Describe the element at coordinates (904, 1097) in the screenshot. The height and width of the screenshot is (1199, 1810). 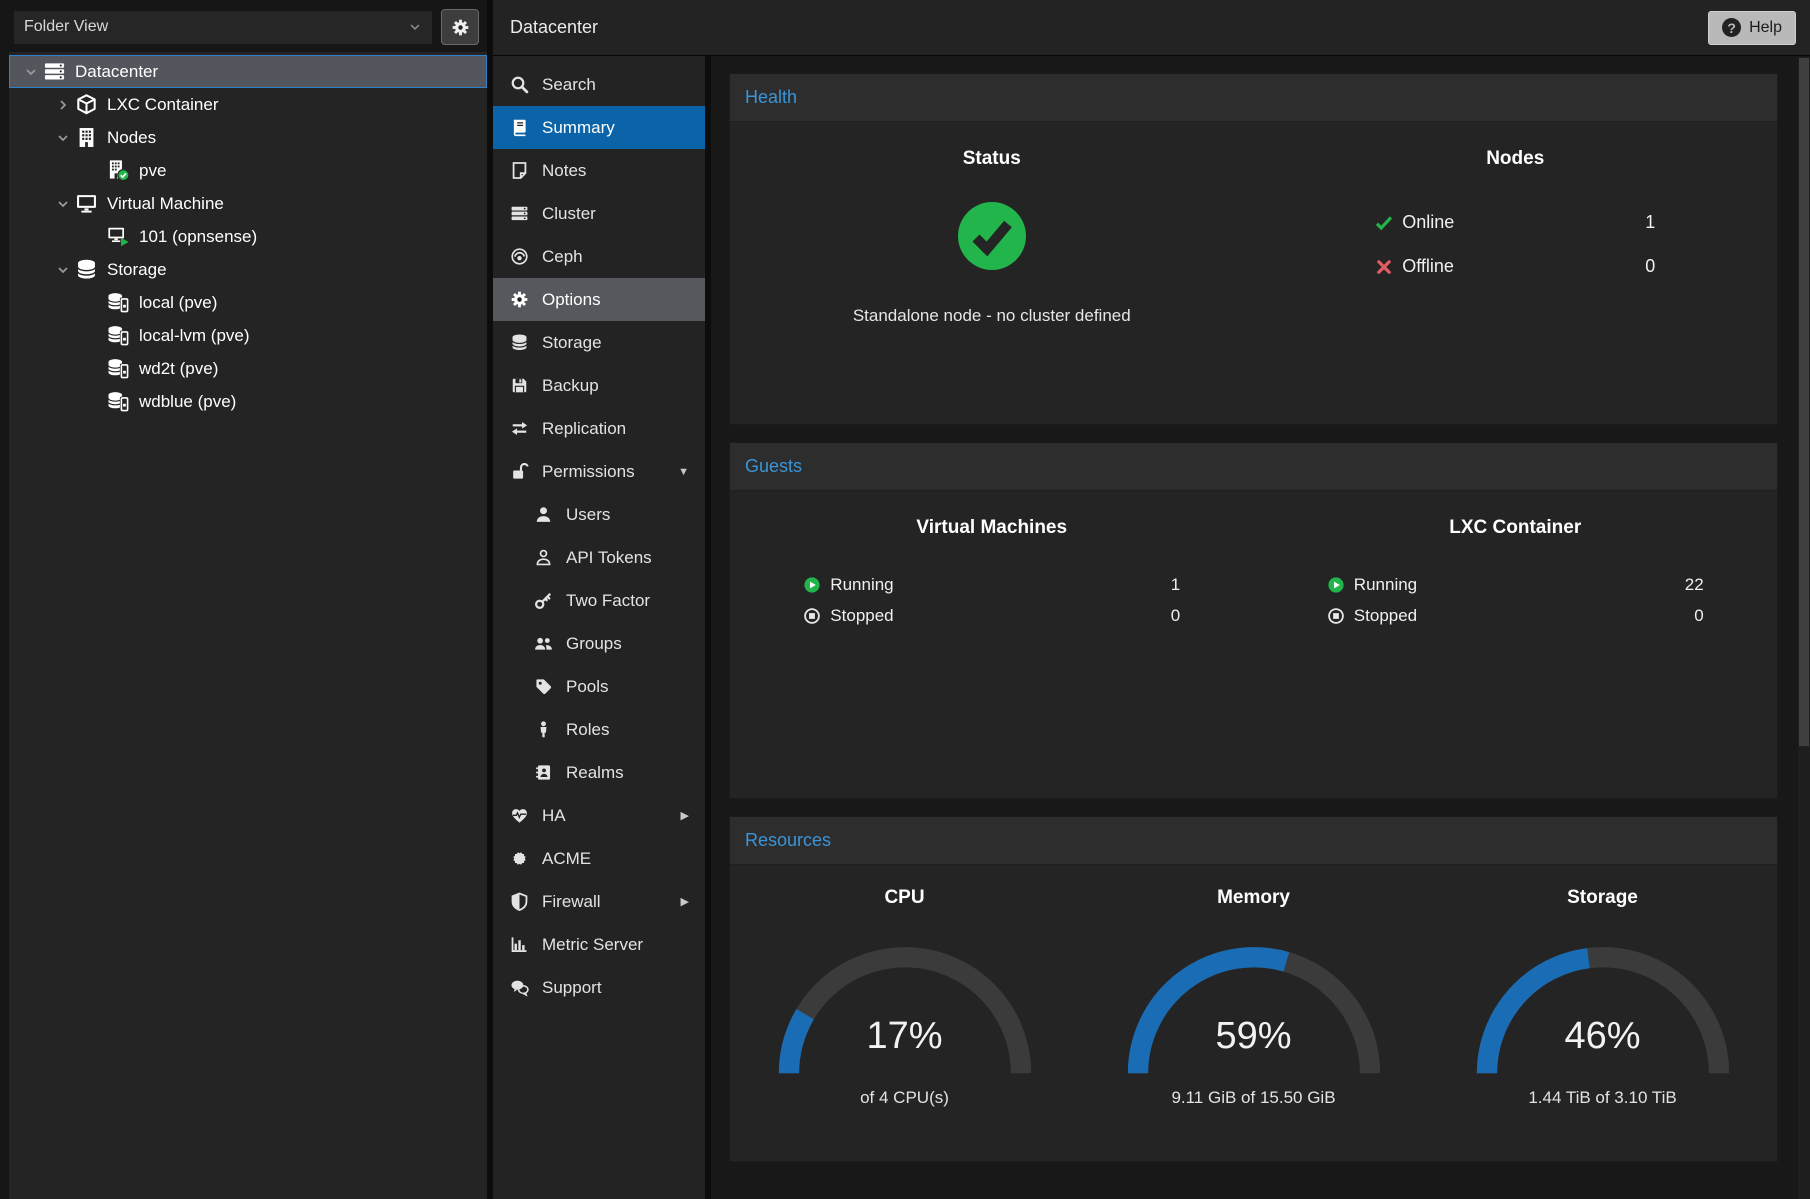
I see `gauge-sublabel: of 4 CPU(s)` at that location.